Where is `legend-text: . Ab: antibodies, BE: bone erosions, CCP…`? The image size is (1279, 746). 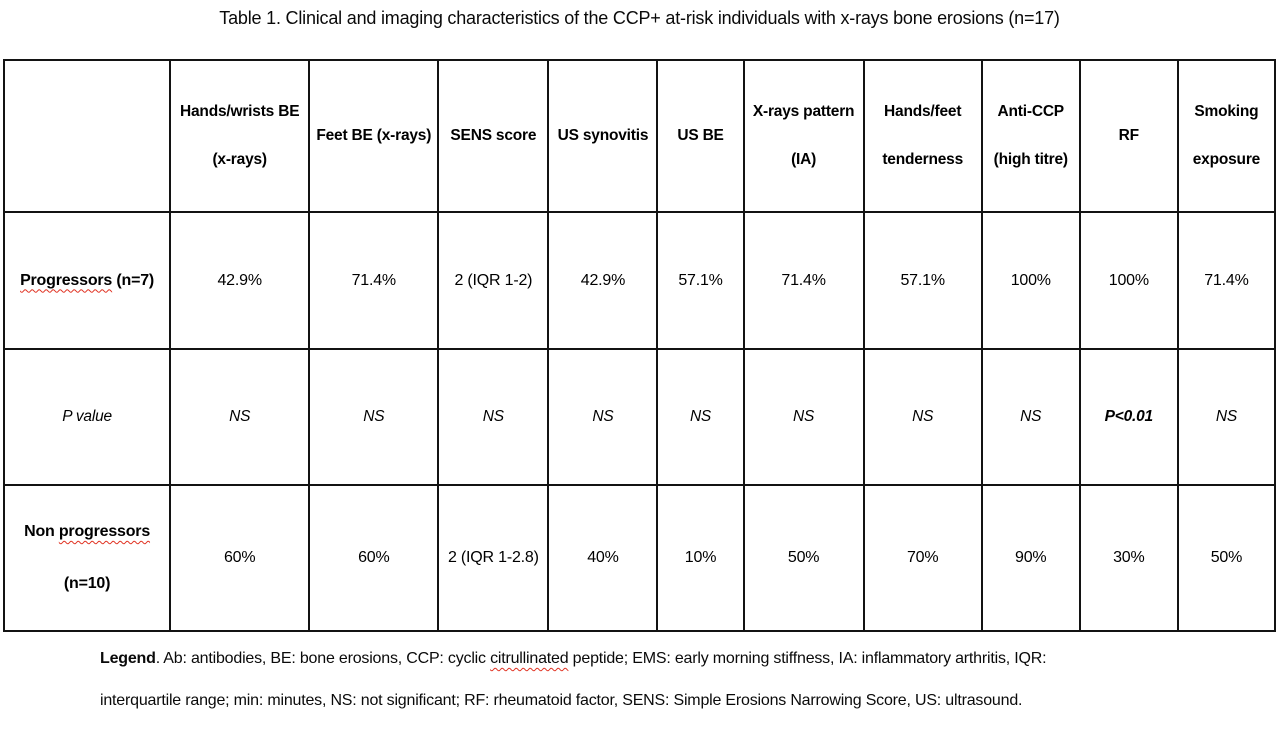 legend-text: . Ab: antibodies, BE: bone erosions, CCP… is located at coordinates (323, 658).